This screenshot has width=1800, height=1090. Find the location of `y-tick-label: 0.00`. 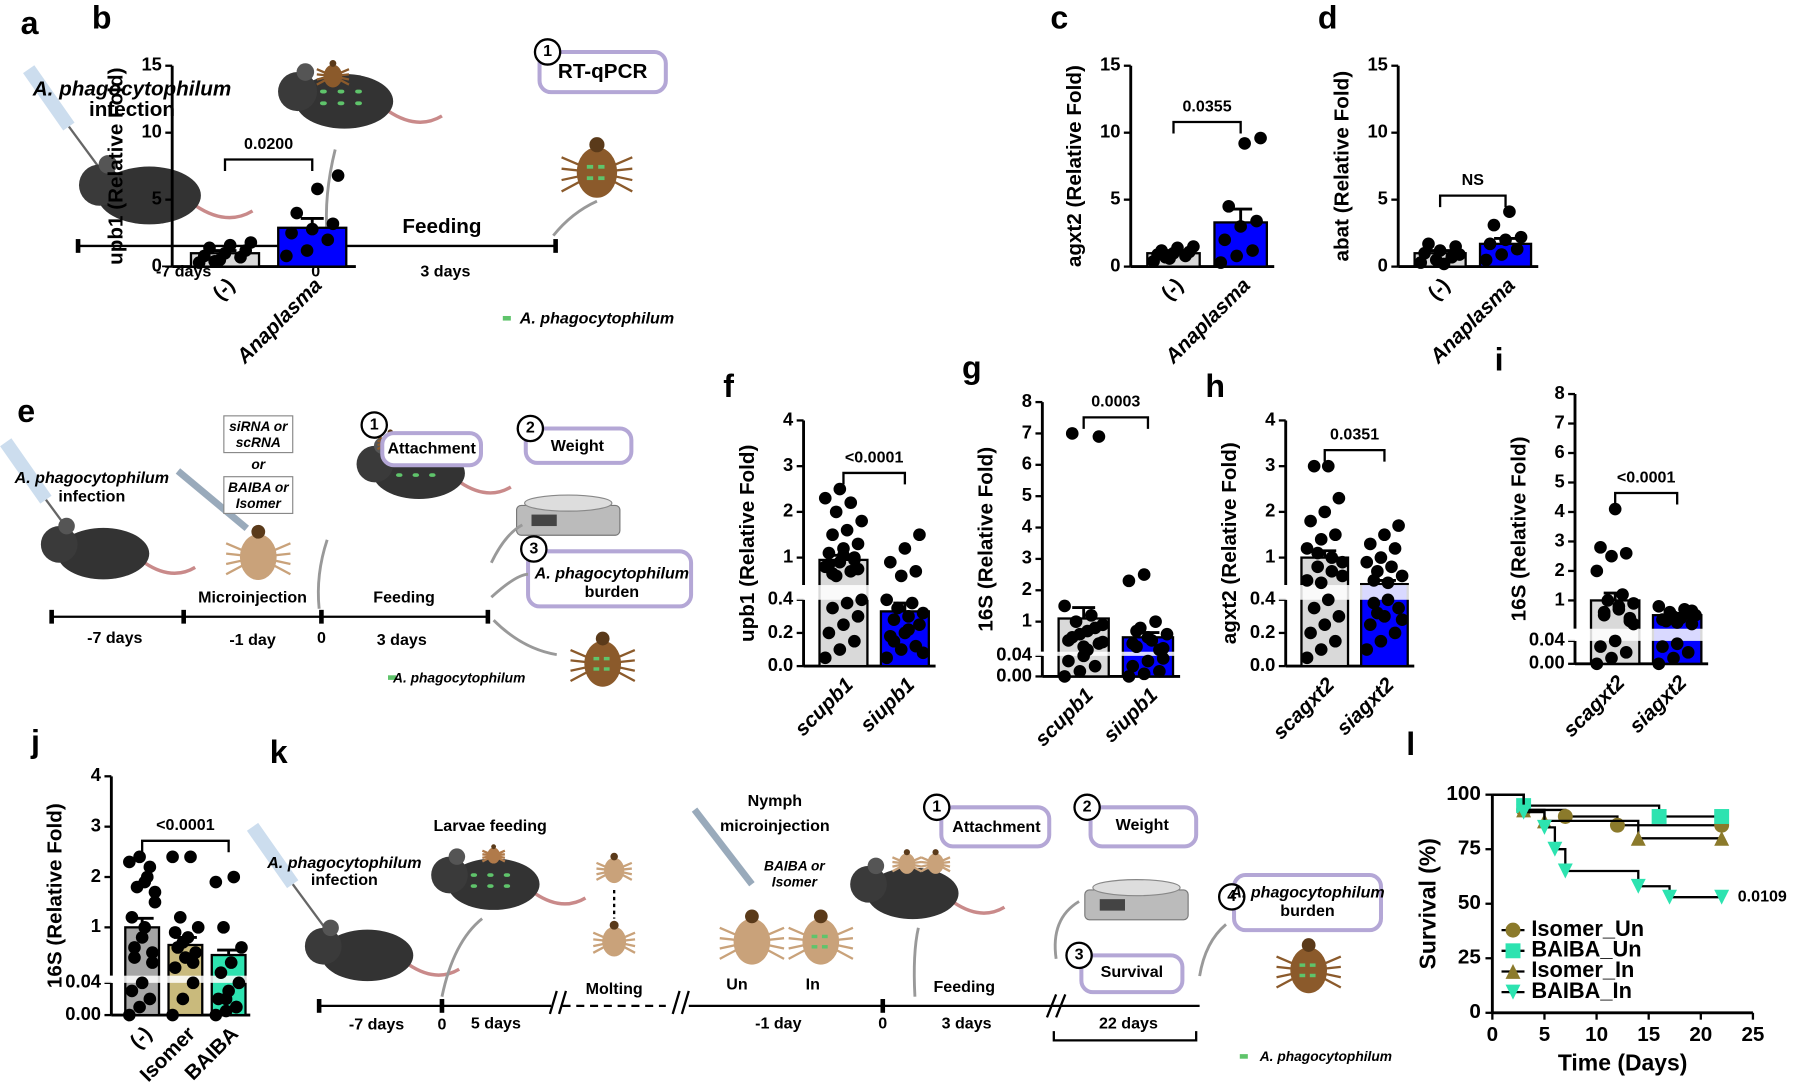

y-tick-label: 0.00 is located at coordinates (1014, 674).